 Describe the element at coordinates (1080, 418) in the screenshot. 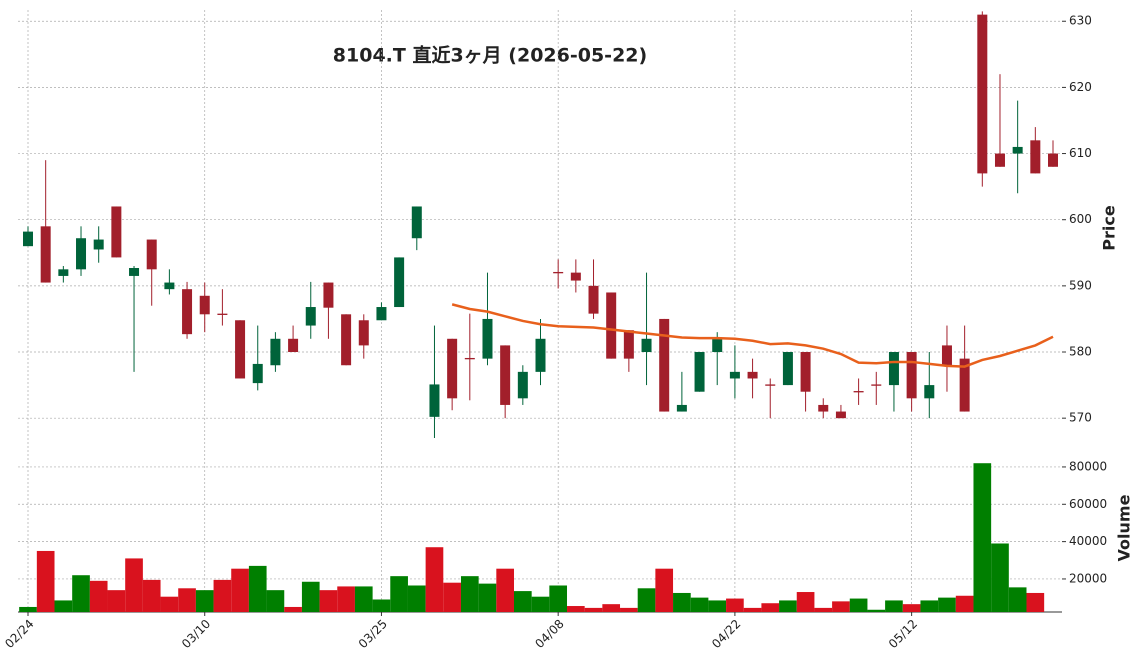

I see `y-tick-label: 570` at that location.